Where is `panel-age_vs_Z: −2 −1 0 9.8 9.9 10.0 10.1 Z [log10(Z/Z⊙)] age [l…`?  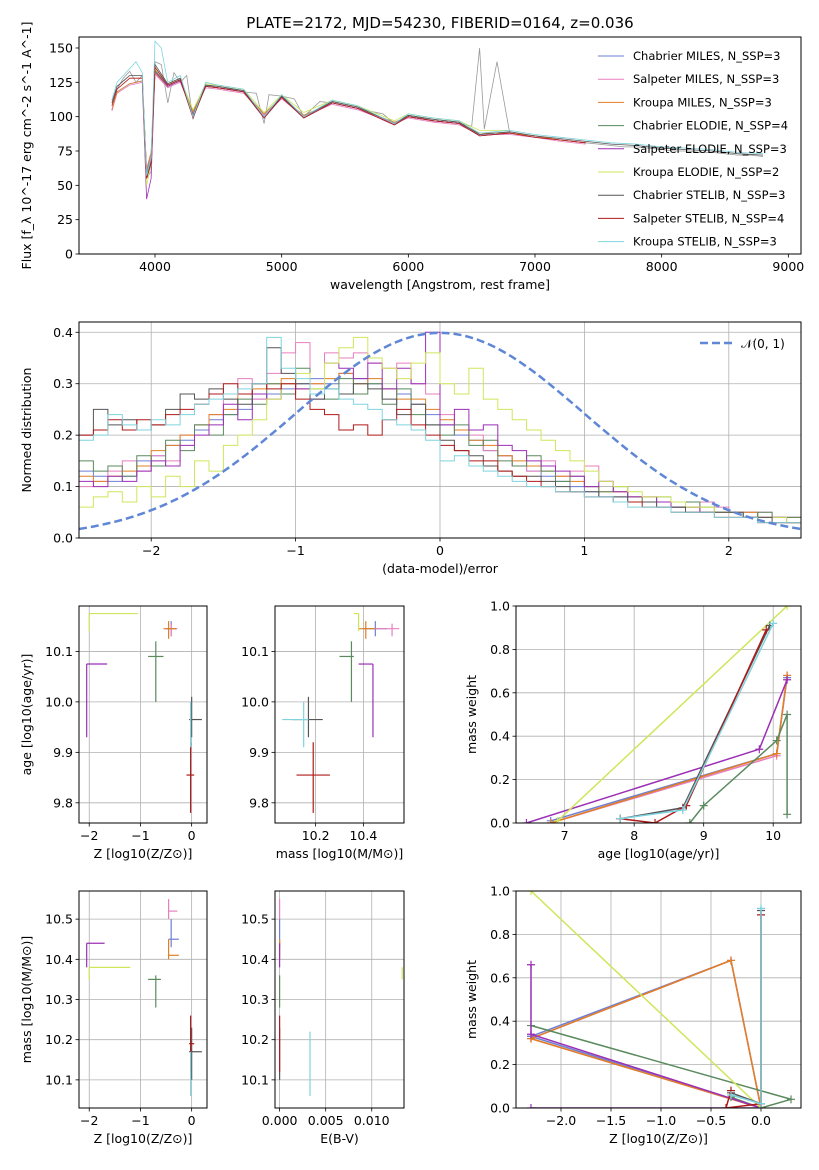 panel-age_vs_Z: −2 −1 0 9.8 9.9 10.0 10.1 Z [log10(Z/Z⊙)] age [l… is located at coordinates (113, 733).